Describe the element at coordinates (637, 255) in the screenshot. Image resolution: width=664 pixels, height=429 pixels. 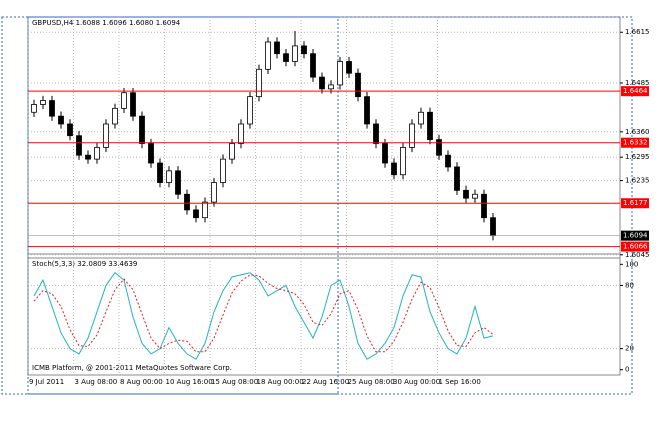
I see `y-tick-label: 1.6045` at that location.